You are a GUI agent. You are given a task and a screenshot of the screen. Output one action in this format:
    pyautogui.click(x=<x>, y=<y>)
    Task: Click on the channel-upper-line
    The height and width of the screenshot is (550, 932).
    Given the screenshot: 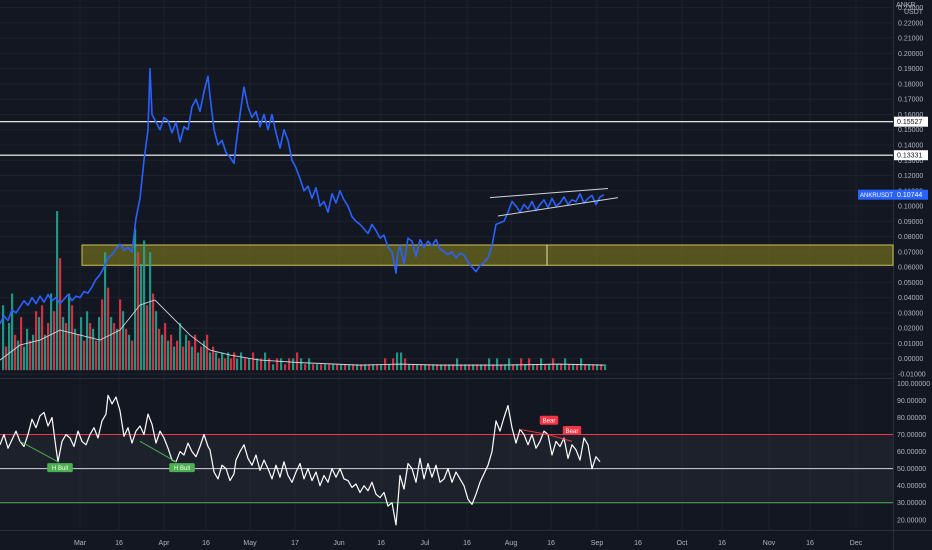 What is the action you would take?
    pyautogui.click(x=549, y=193)
    